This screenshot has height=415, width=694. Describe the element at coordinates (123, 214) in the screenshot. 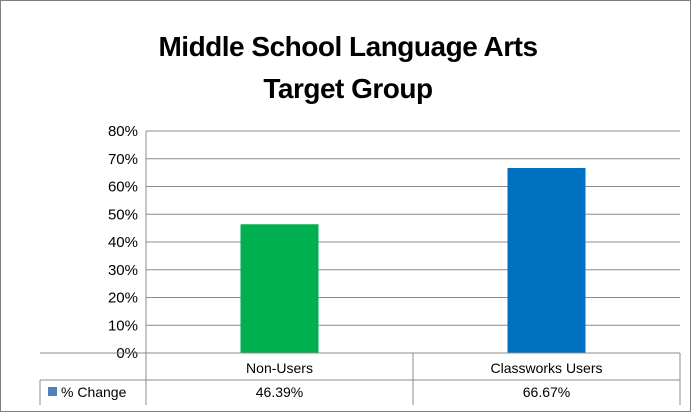

I see `y-tick-label: 50%` at that location.